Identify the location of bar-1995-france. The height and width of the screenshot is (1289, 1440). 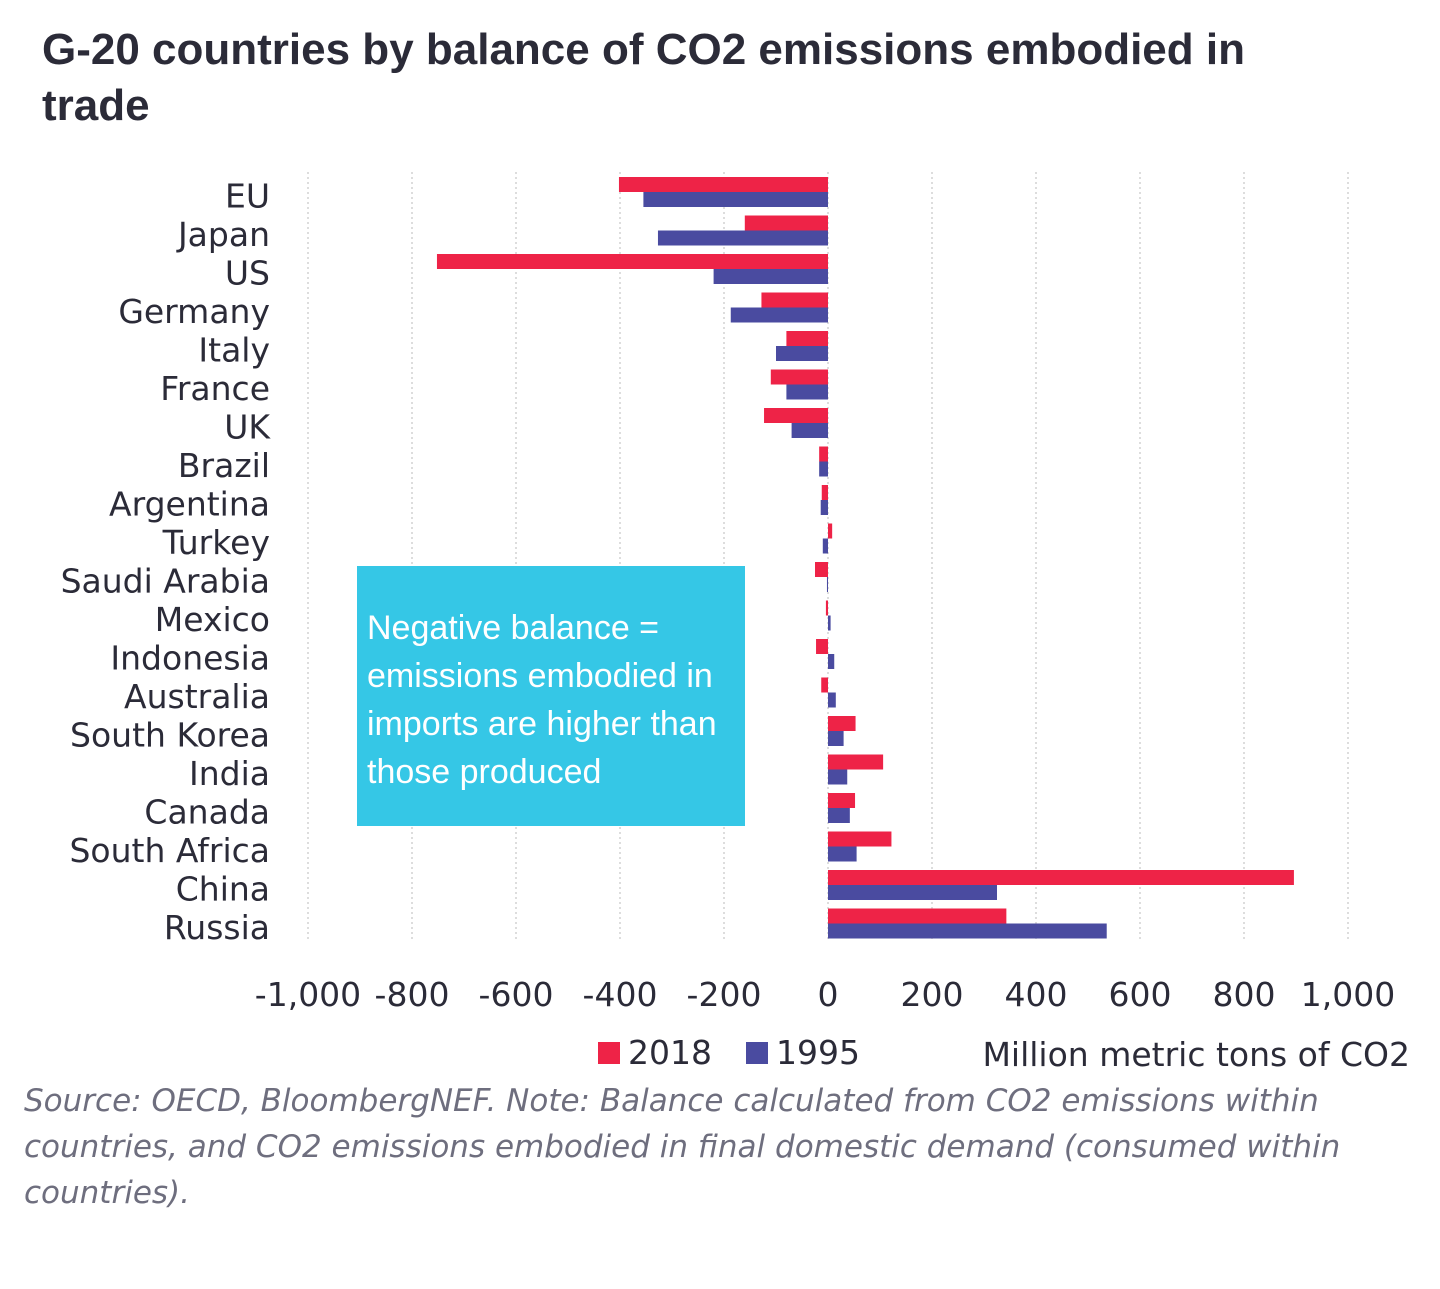
(807, 392).